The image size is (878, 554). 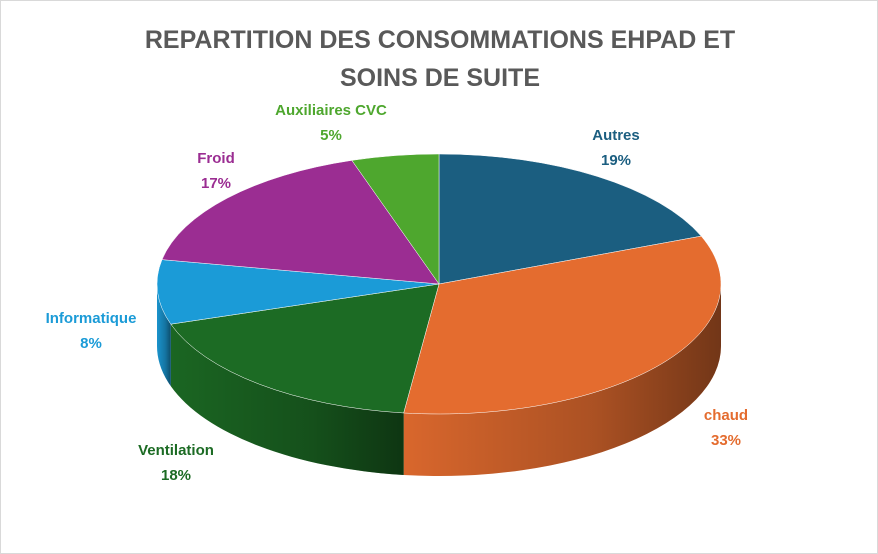 I want to click on label-value: 33%, so click(x=726, y=440).